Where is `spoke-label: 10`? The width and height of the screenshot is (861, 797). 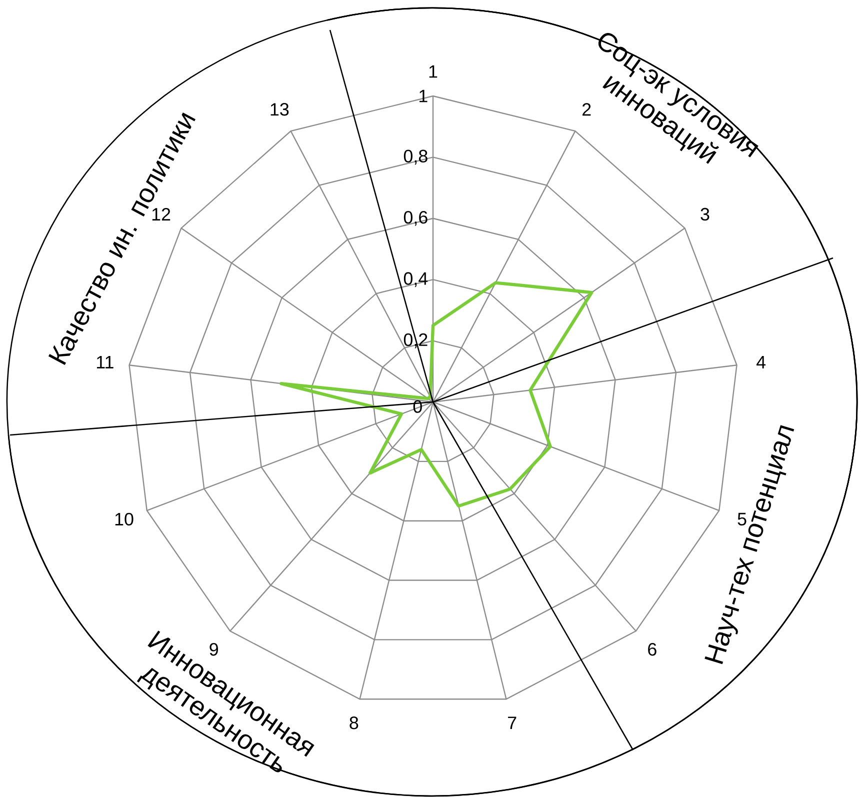
spoke-label: 10 is located at coordinates (124, 519).